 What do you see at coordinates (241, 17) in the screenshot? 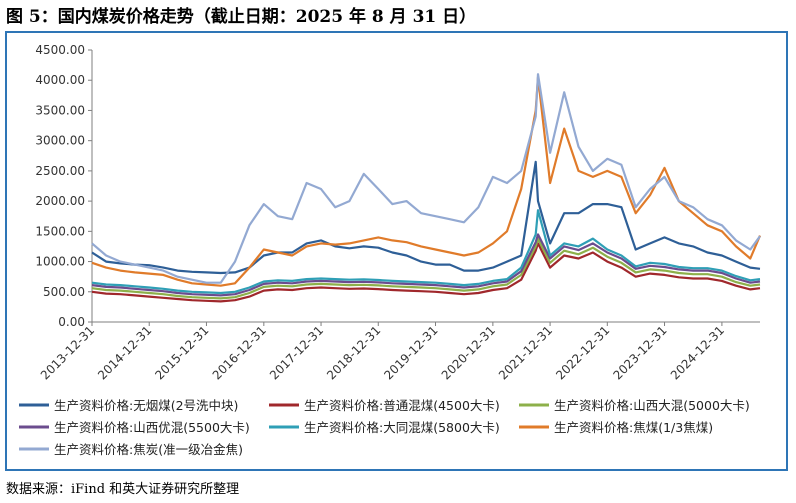
I see `figure-title: 图 5：国内煤炭价格走势（截止日期：2025 年 8 月 31 日）` at bounding box center [241, 17].